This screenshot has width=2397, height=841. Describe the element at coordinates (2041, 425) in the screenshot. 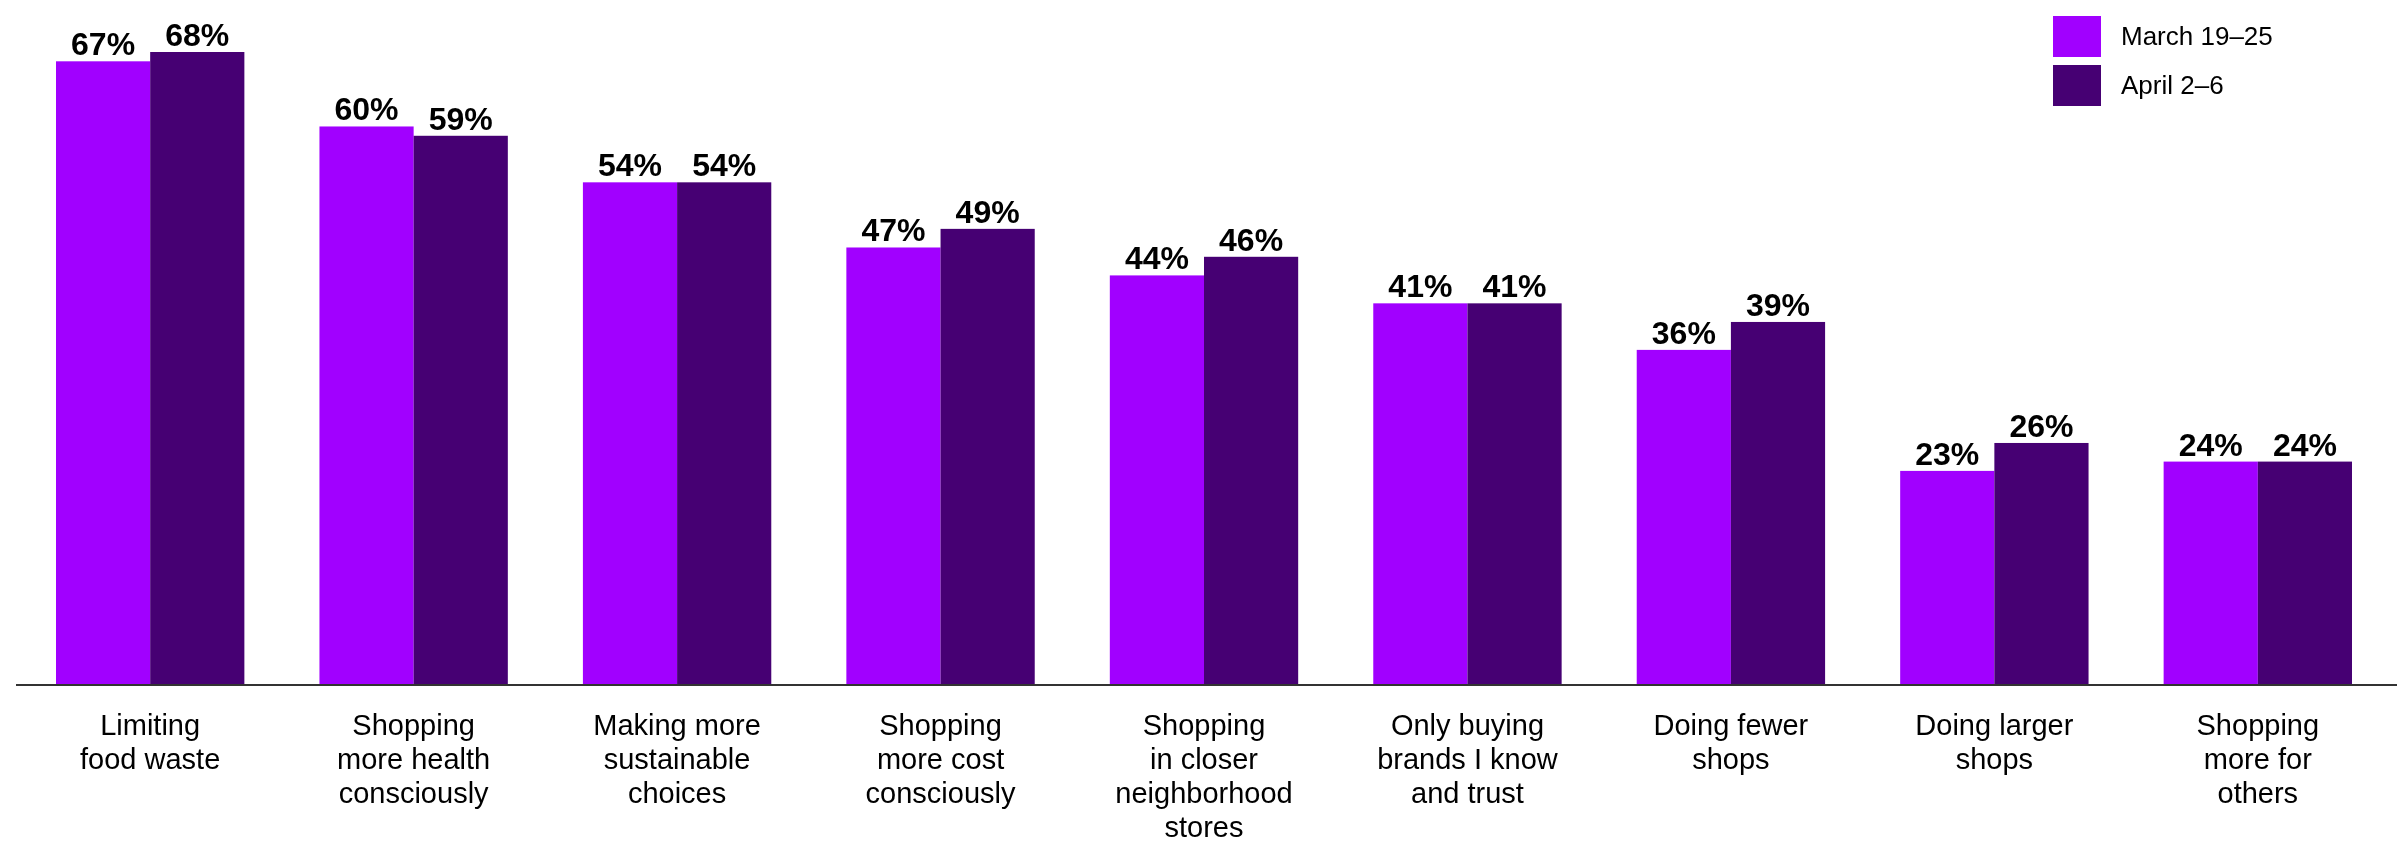

I see `data-label: 26%` at that location.